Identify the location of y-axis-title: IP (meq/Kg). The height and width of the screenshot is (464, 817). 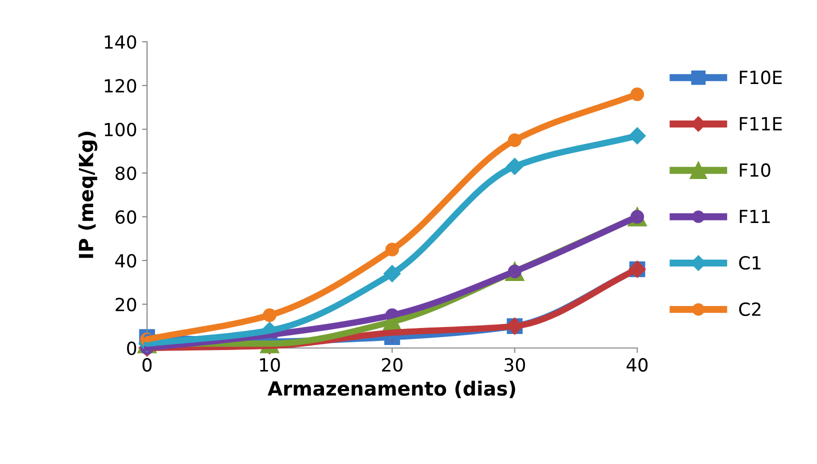
(88, 195).